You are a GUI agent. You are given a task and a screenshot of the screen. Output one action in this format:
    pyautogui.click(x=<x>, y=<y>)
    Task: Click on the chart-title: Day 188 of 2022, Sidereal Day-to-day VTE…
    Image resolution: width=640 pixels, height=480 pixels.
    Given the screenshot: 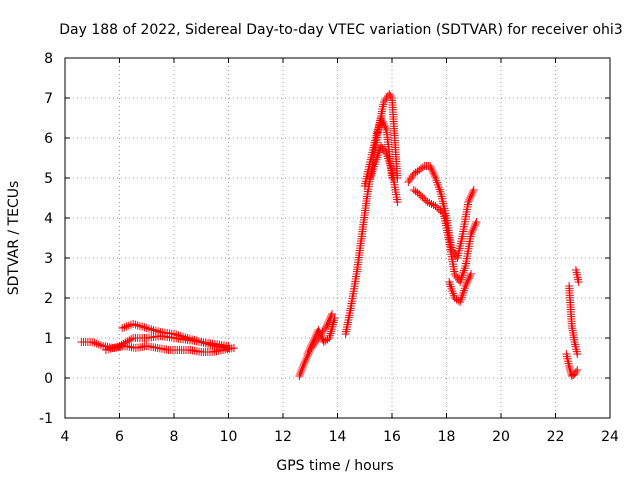 What is the action you would take?
    pyautogui.click(x=340, y=30)
    